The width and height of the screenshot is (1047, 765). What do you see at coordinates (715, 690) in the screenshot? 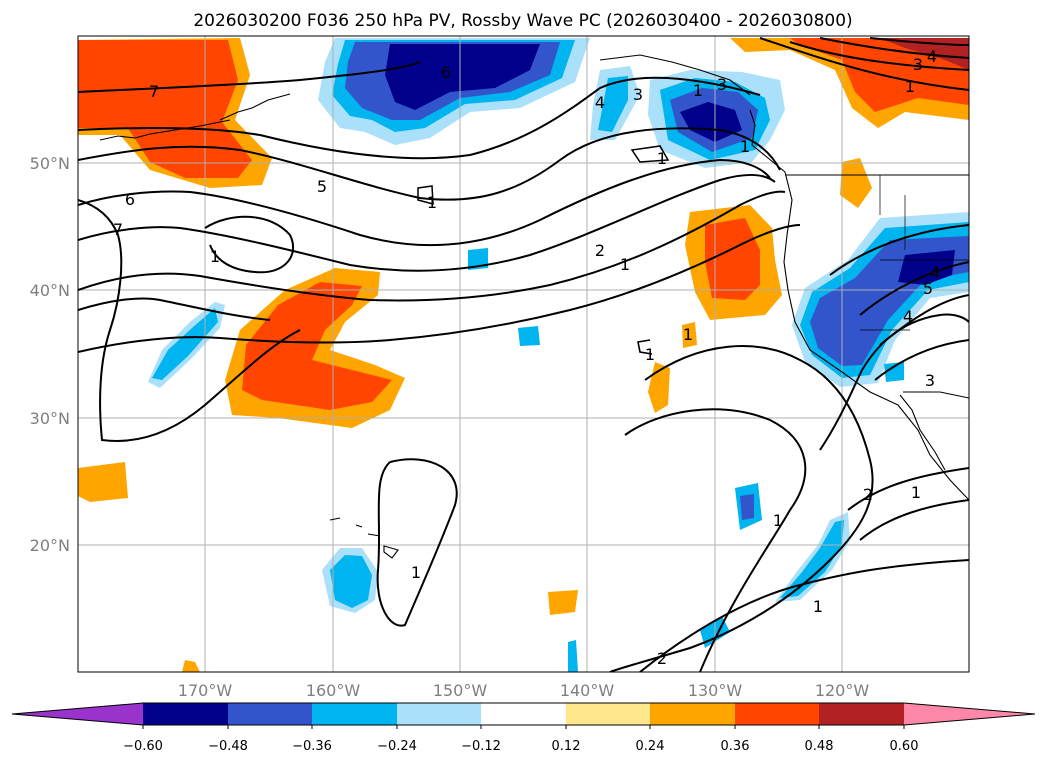
I see `lon-label: 130°W` at bounding box center [715, 690].